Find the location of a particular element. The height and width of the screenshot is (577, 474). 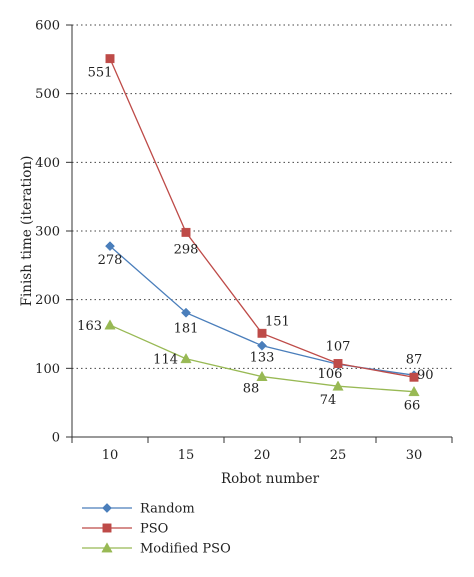

x-tick-label: 25 is located at coordinates (338, 455).